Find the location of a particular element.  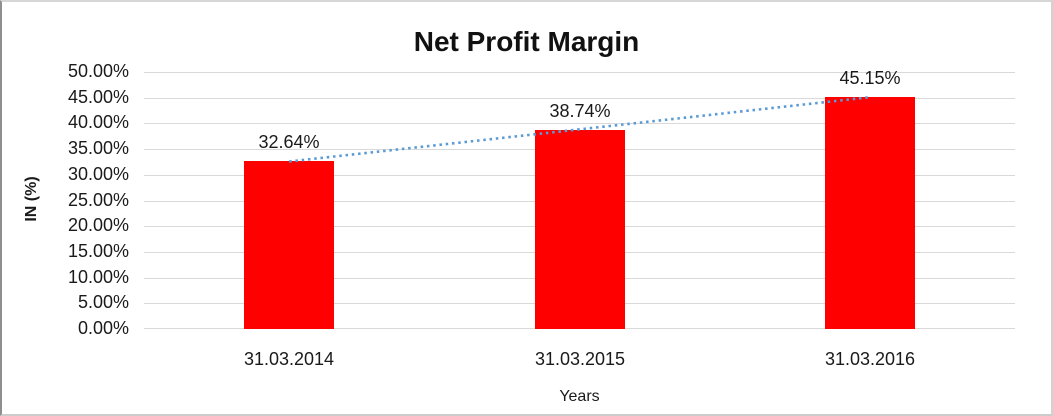

data-label: 38.74% is located at coordinates (580, 111).